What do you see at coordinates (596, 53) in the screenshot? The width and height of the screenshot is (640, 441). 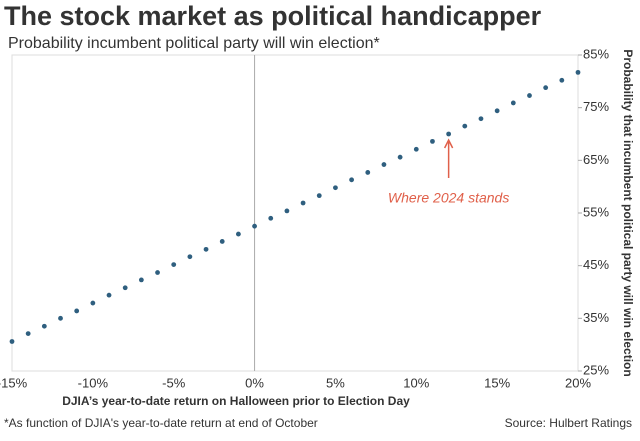 I see `y-tick-label: 85%` at bounding box center [596, 53].